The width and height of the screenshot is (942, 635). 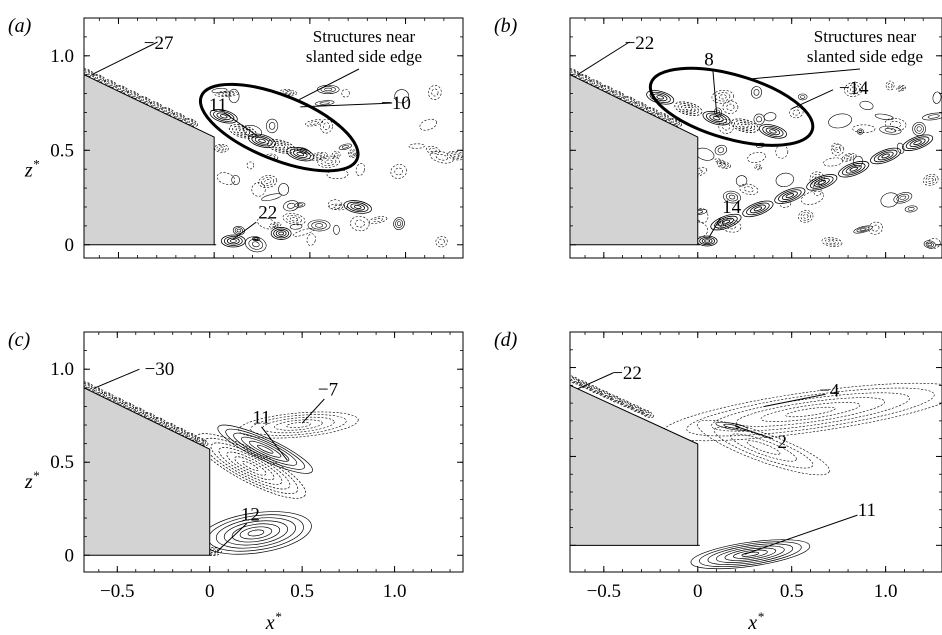 What do you see at coordinates (886, 591) in the screenshot?
I see `x-tick-label: 1.0` at bounding box center [886, 591].